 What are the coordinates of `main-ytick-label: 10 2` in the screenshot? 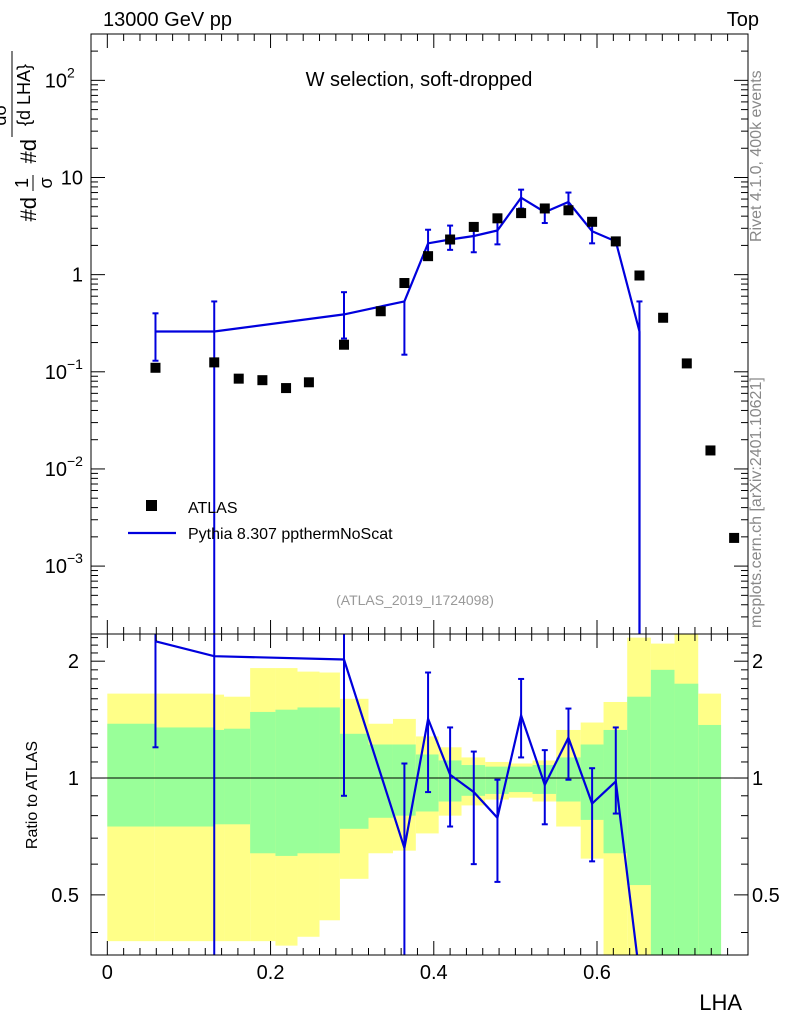 It's located at (60, 78).